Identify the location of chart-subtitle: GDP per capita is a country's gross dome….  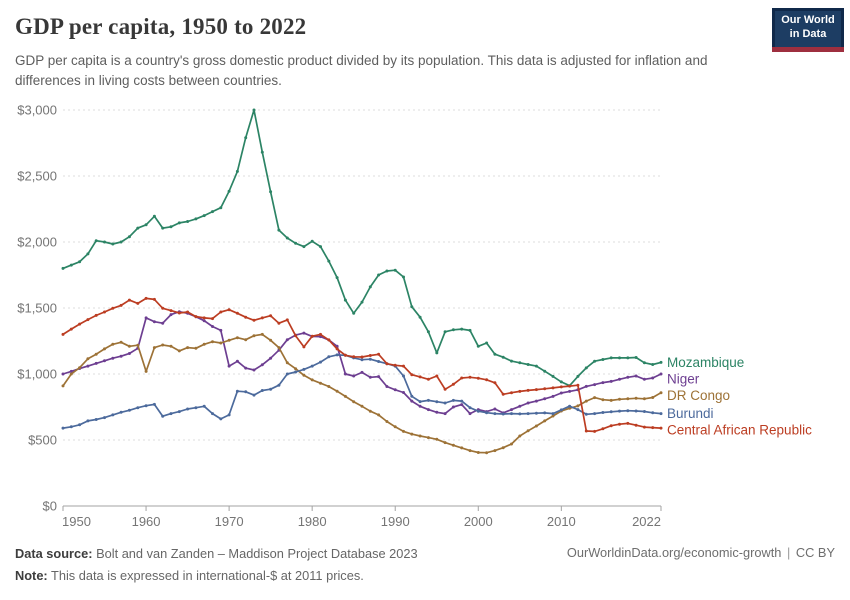
(361, 71).